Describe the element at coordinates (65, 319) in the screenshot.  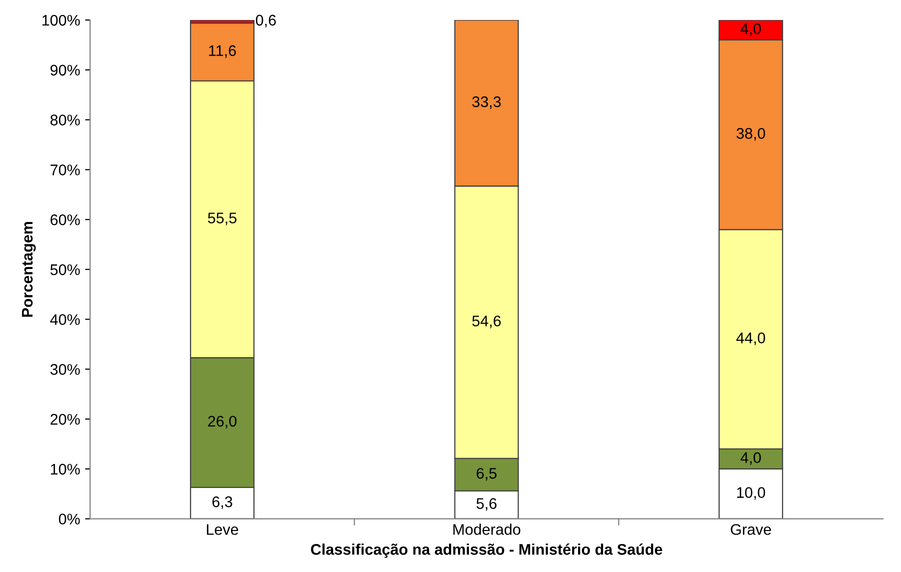
I see `y-tick-label: 40%` at that location.